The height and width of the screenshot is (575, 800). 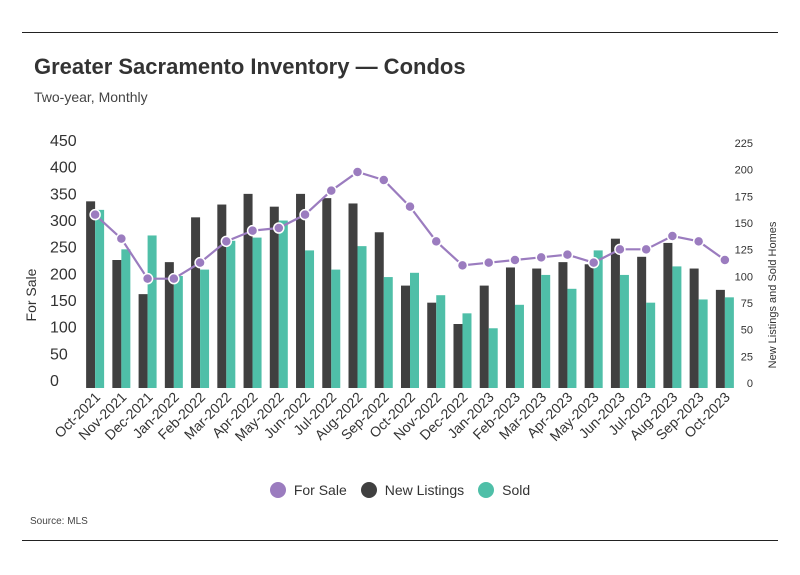 What do you see at coordinates (169, 325) in the screenshot?
I see `bar-new-listings-Jan-2022` at bounding box center [169, 325].